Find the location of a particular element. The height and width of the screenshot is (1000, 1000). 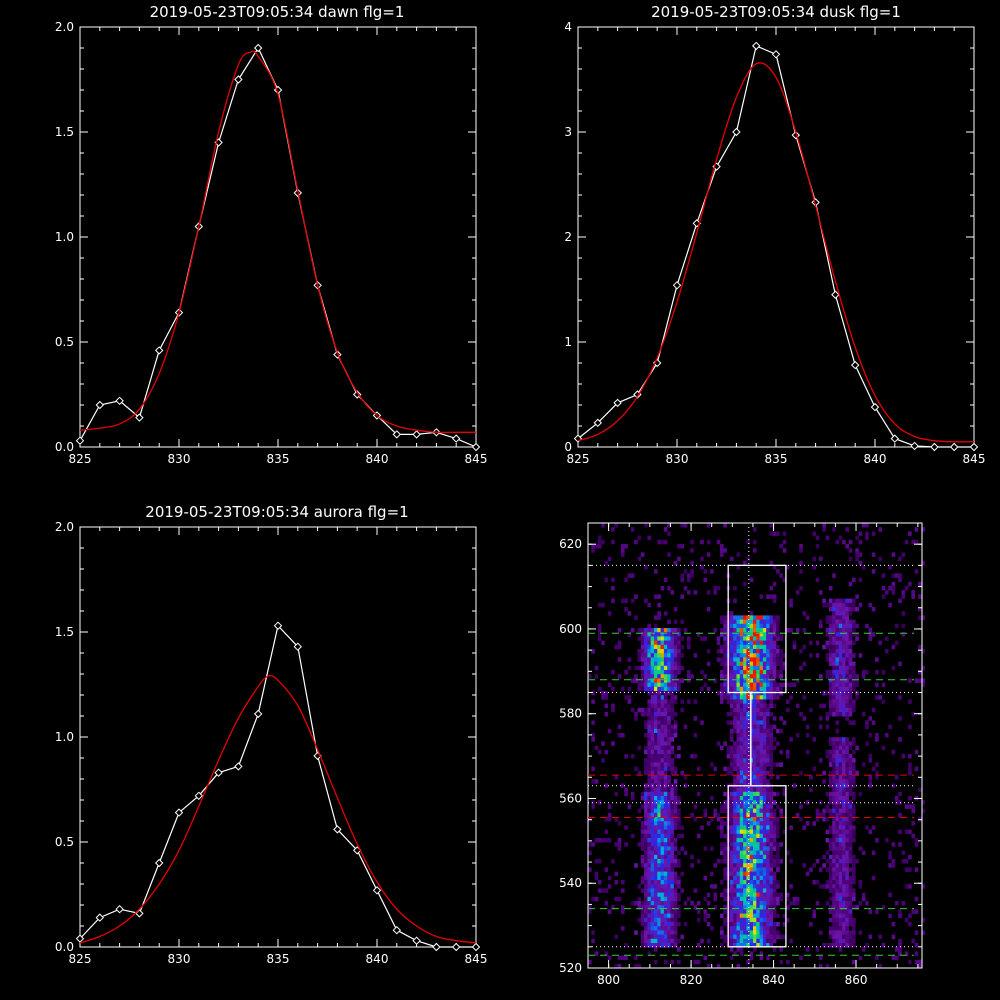

y-tick-label: 1.5 is located at coordinates (64, 132).